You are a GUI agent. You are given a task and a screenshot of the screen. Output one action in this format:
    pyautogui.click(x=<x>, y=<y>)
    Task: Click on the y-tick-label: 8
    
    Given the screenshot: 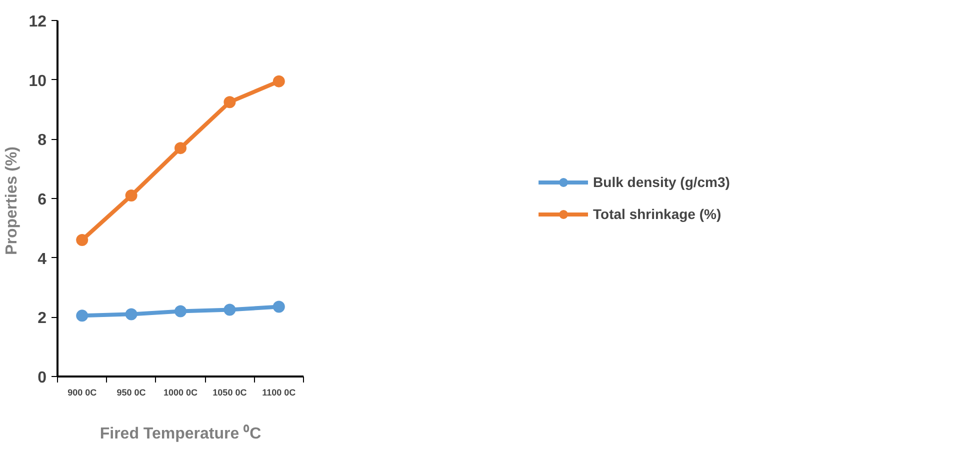 What is the action you would take?
    pyautogui.click(x=42, y=141)
    